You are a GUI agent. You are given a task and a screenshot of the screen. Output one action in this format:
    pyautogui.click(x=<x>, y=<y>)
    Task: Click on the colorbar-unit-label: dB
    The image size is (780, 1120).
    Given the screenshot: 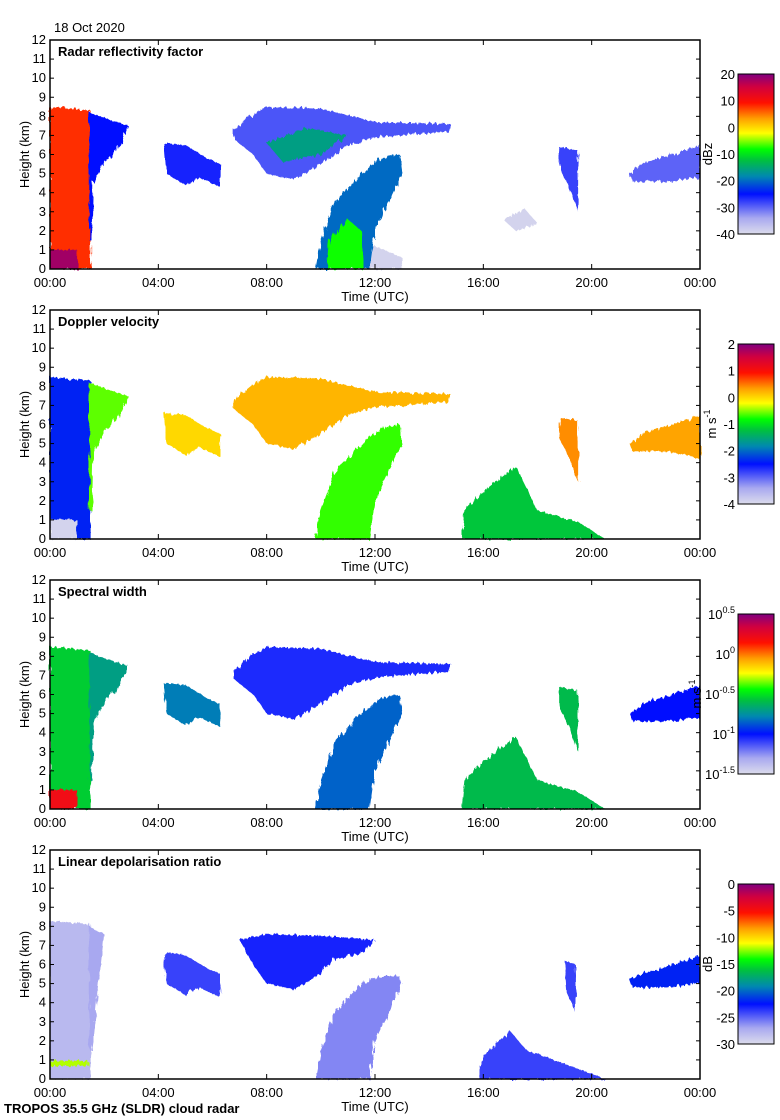 What is the action you would take?
    pyautogui.click(x=707, y=964)
    